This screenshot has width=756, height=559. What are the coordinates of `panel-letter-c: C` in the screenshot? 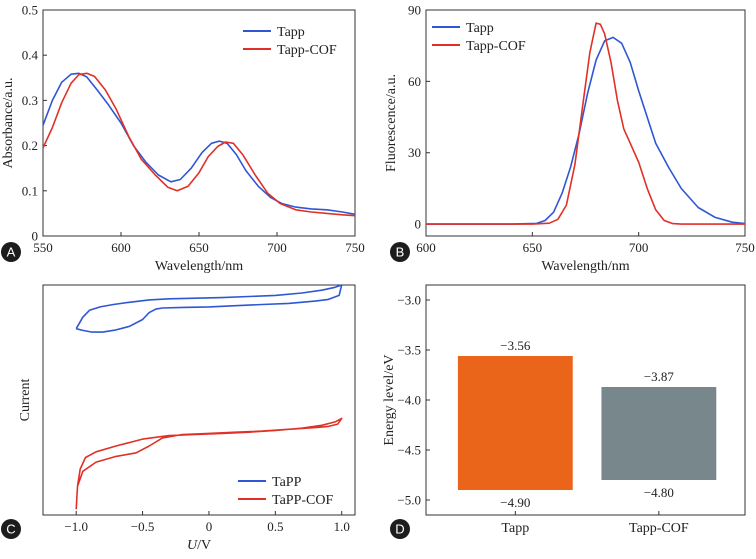 It's located at (10, 529).